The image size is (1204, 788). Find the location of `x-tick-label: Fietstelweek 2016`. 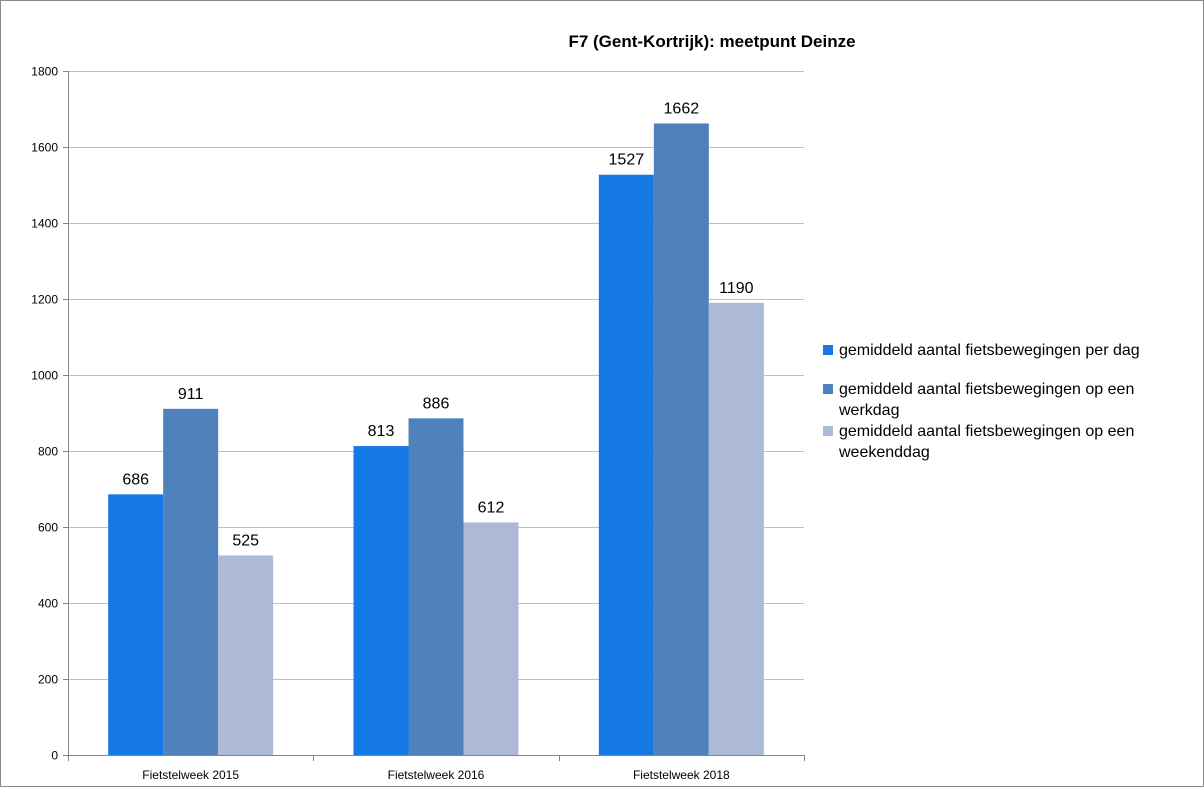

x-tick-label: Fietstelweek 2016 is located at coordinates (436, 775).